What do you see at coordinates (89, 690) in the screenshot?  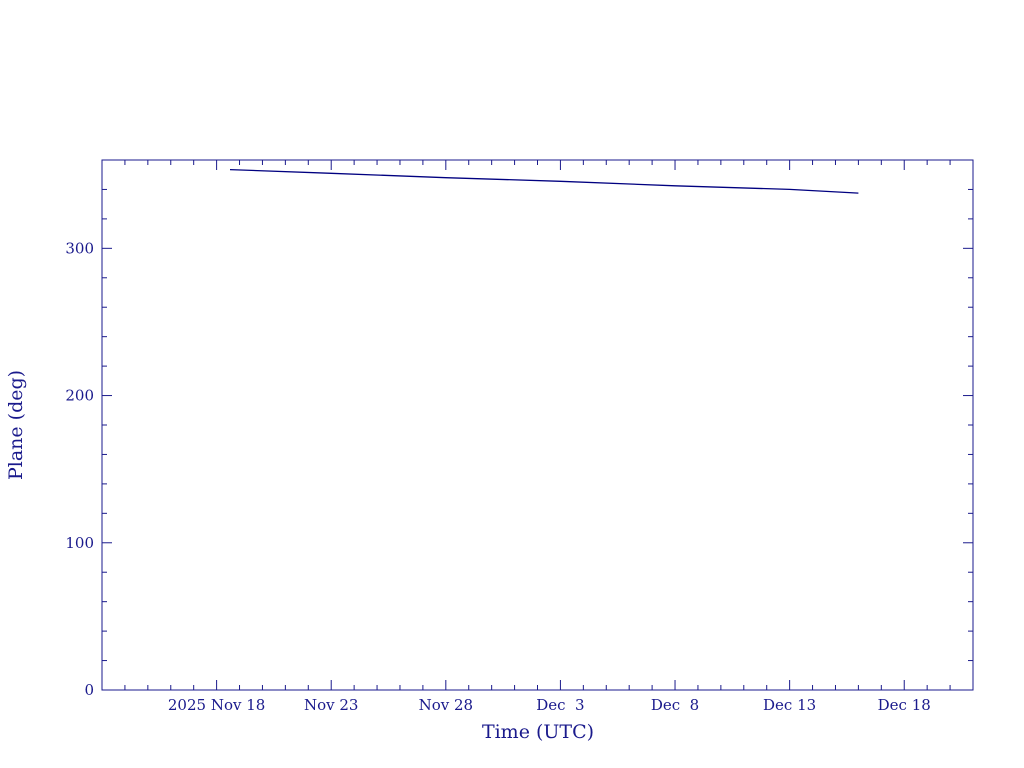 I see `y-tick-label: 0` at bounding box center [89, 690].